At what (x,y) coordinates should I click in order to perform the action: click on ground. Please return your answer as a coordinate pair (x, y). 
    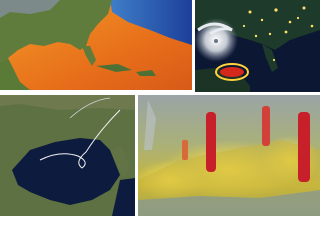
    Looking at the image, I should click on (229, 203).